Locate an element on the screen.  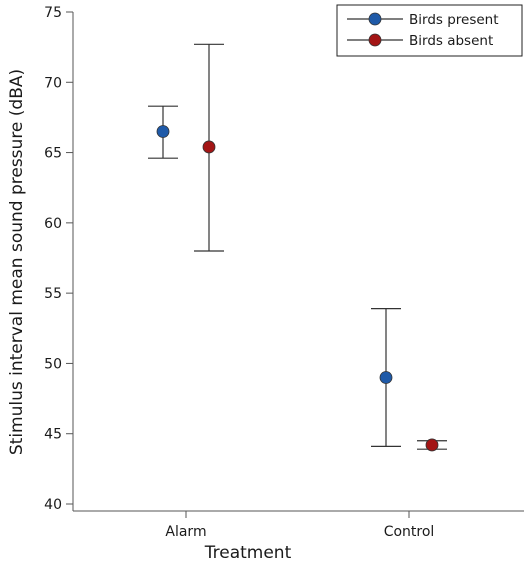
legend: Birds present Birds absent is located at coordinates (429, 30).